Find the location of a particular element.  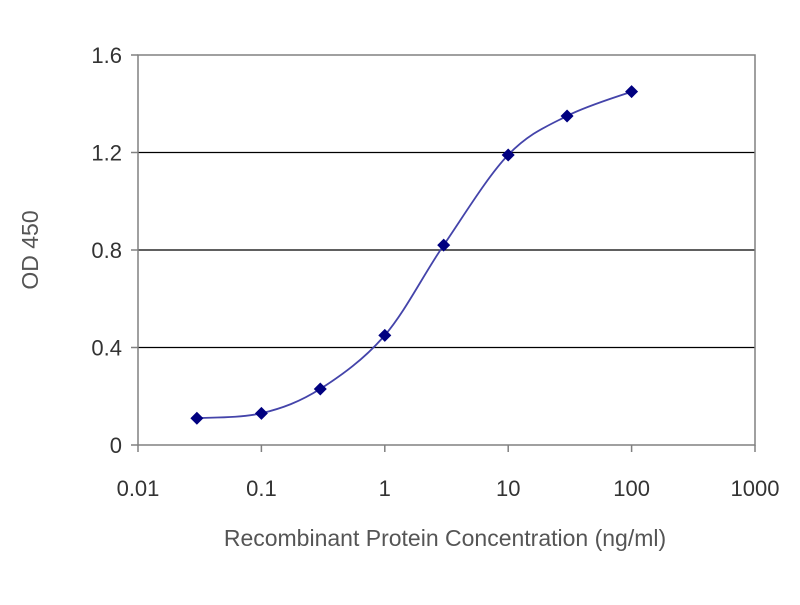

y-tick-label: 0 is located at coordinates (116, 445).